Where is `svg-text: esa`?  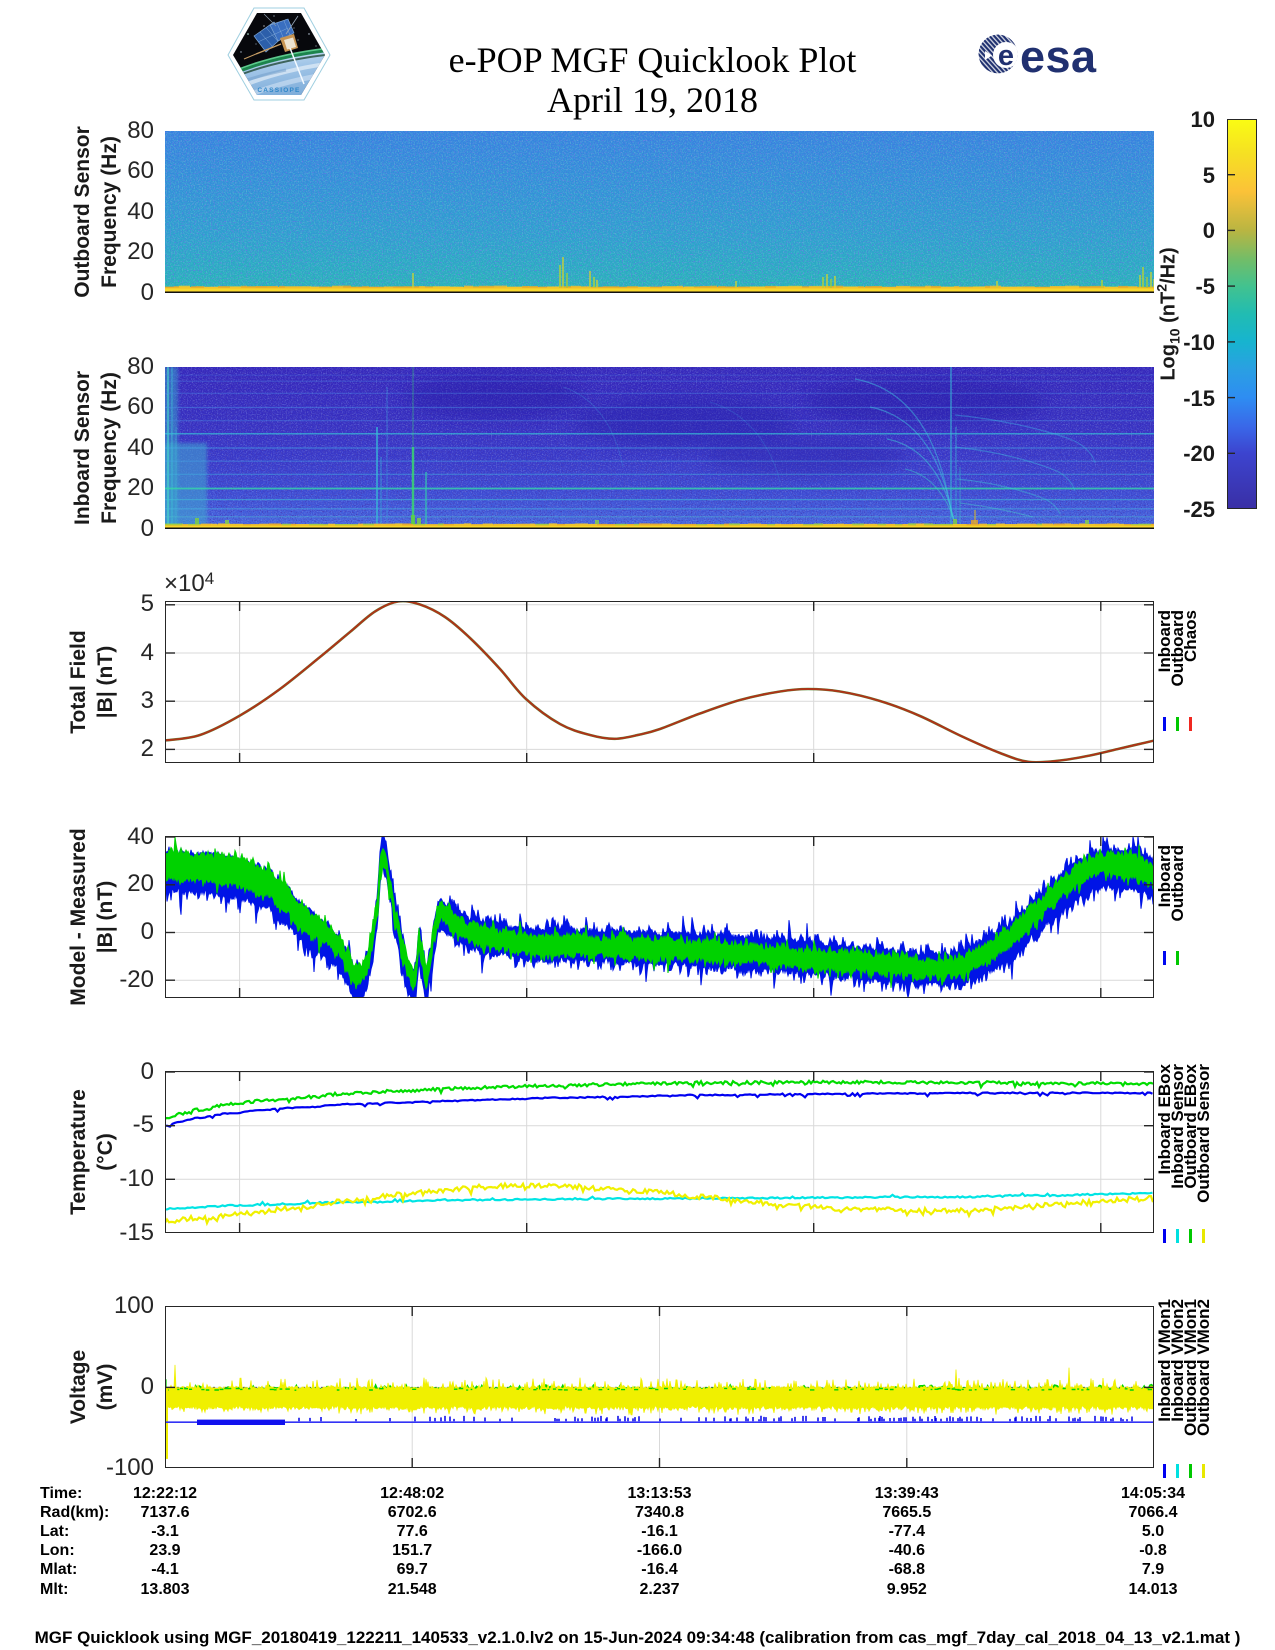
svg-text: esa is located at coordinates (1058, 56).